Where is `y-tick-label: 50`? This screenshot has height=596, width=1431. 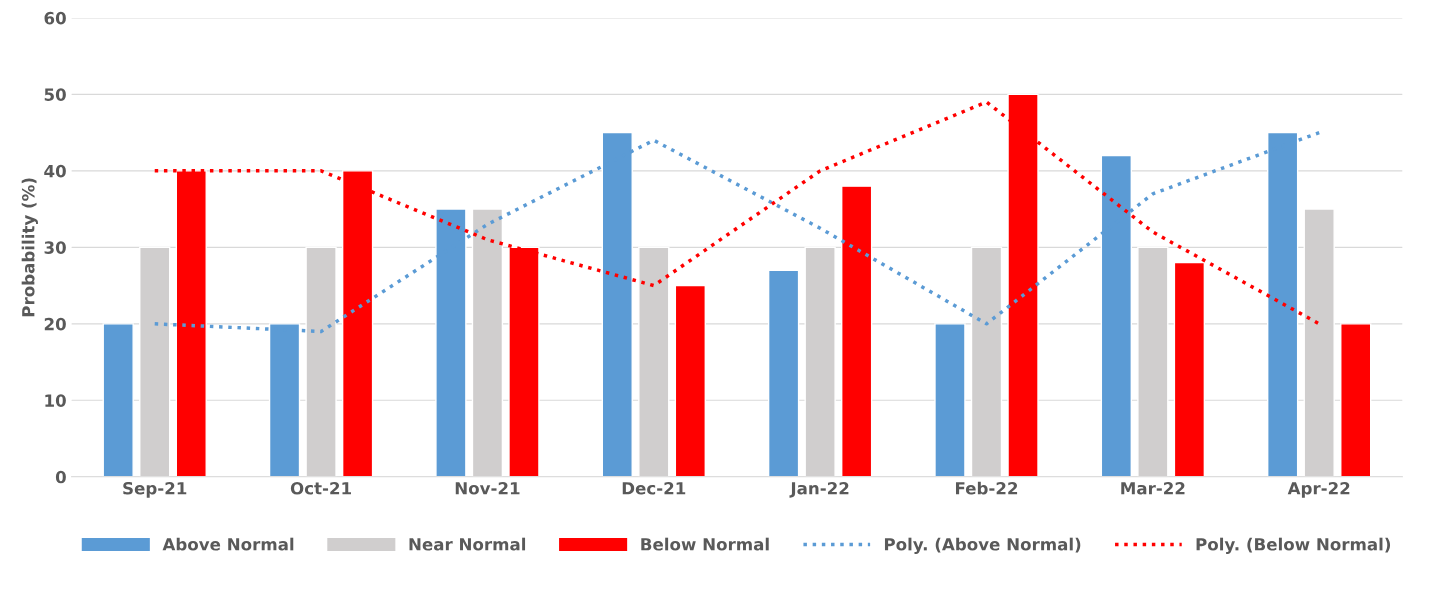 y-tick-label: 50 is located at coordinates (55, 94).